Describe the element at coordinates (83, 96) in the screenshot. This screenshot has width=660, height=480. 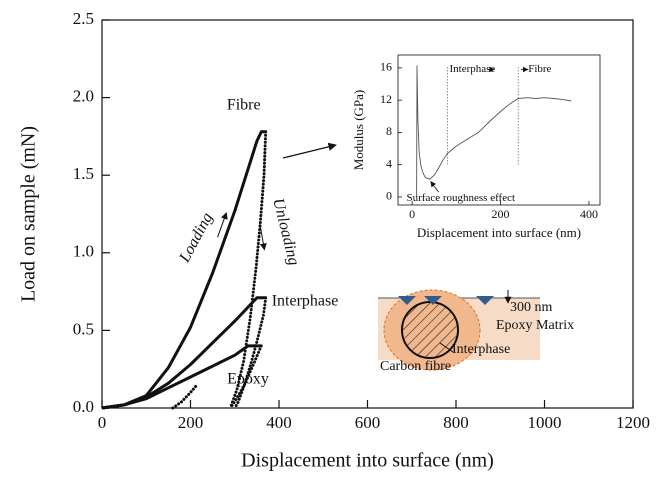
I see `y-tick-label: 2.0` at that location.